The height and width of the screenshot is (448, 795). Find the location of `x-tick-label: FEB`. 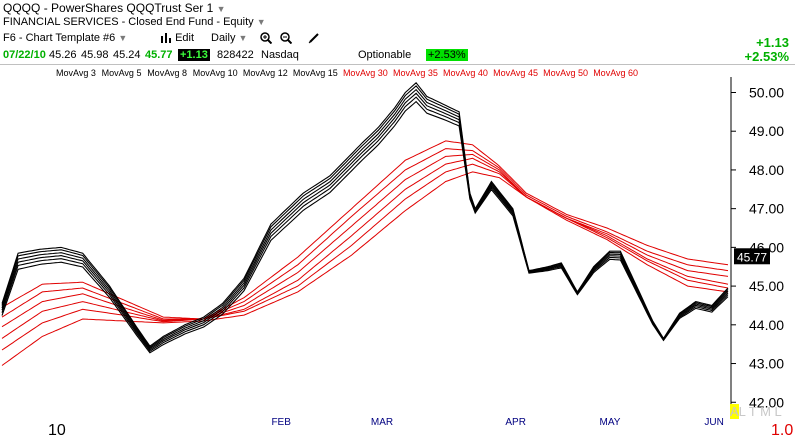

x-tick-label: FEB is located at coordinates (281, 422).